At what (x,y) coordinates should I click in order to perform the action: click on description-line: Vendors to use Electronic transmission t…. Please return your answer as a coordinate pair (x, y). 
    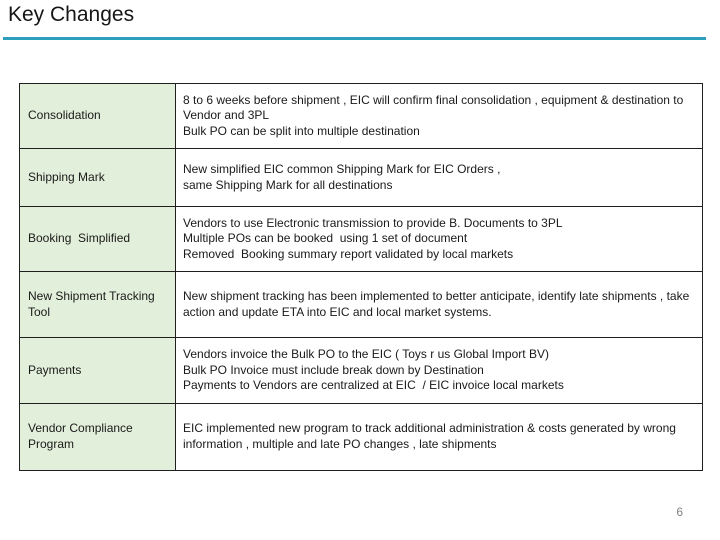
    Looking at the image, I should click on (373, 222).